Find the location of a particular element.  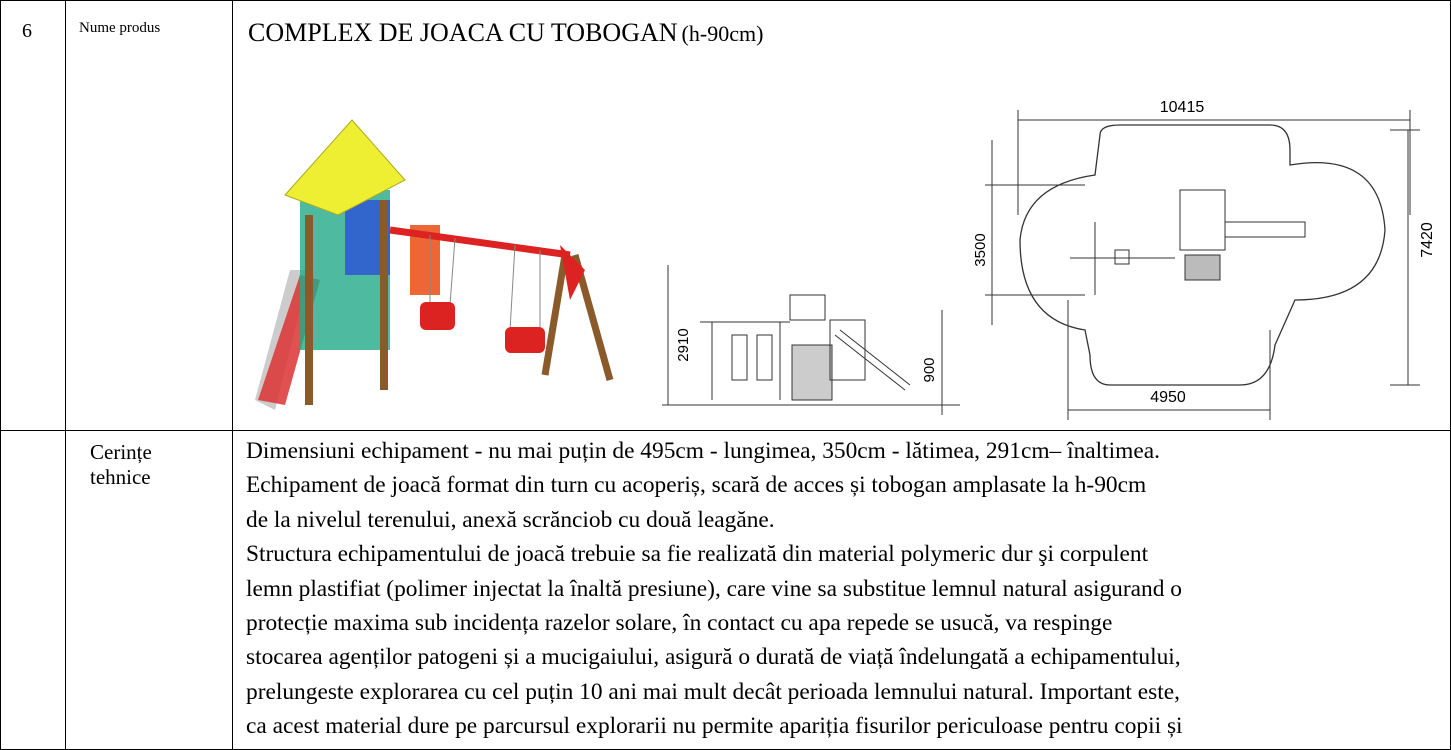

product-title: COMPLEX DE JOACA CU TOBOGAN (h-90cm) is located at coordinates (505, 33).